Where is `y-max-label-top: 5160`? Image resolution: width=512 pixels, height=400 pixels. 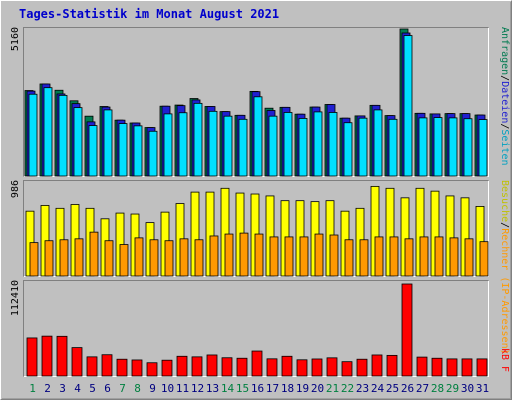 y-max-label-top: 5160 is located at coordinates (15, 39).